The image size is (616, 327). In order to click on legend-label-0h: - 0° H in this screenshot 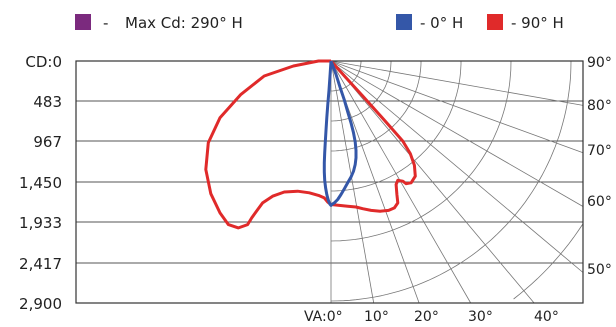, I will do `click(441, 23)`.